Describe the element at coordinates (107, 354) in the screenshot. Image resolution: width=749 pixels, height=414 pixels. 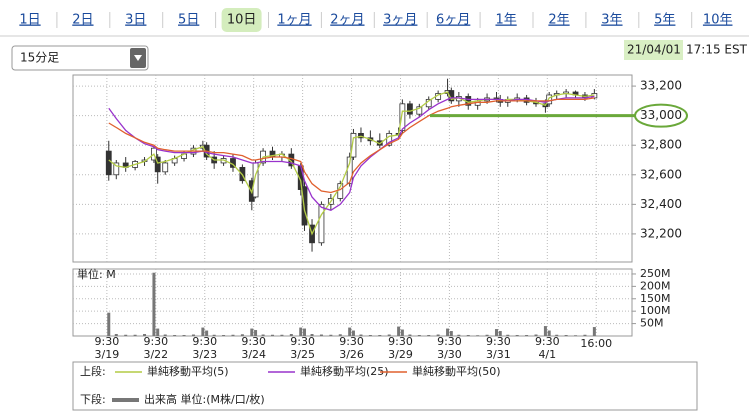
I see `x-tick-date: 3/19` at that location.